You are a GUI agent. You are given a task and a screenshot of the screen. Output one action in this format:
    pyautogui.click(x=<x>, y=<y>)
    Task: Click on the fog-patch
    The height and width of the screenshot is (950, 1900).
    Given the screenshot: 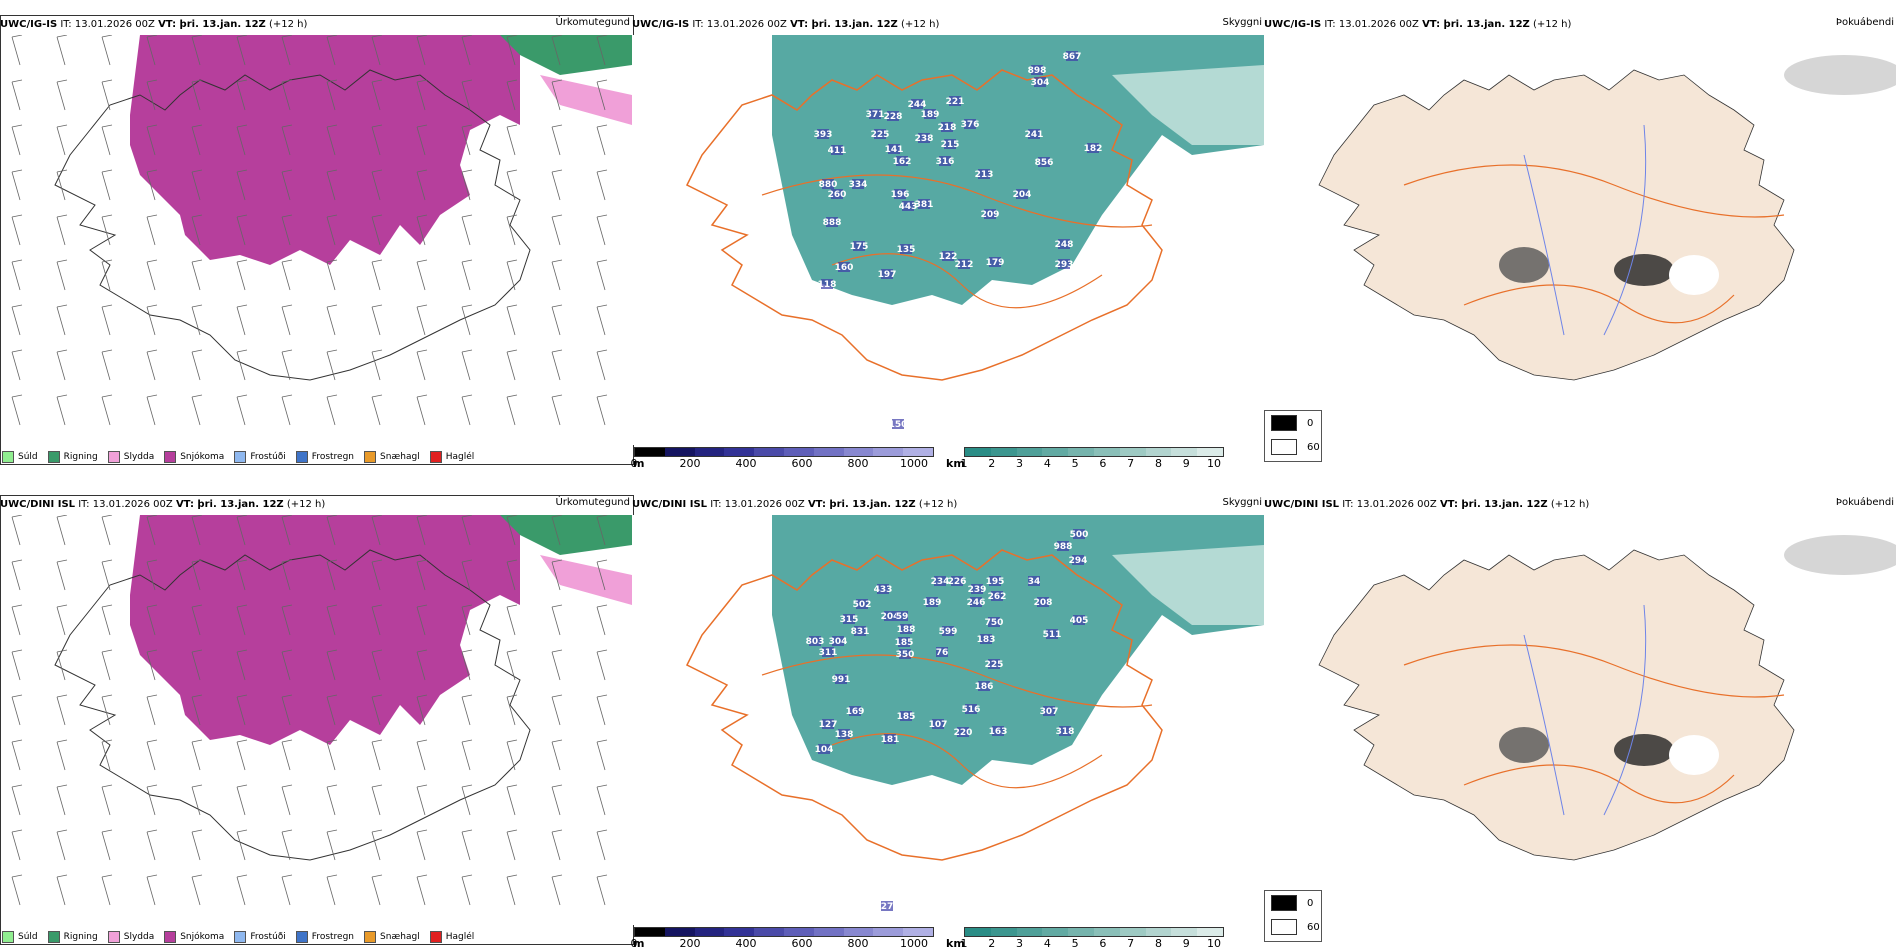 What is the action you would take?
    pyautogui.click(x=1524, y=265)
    